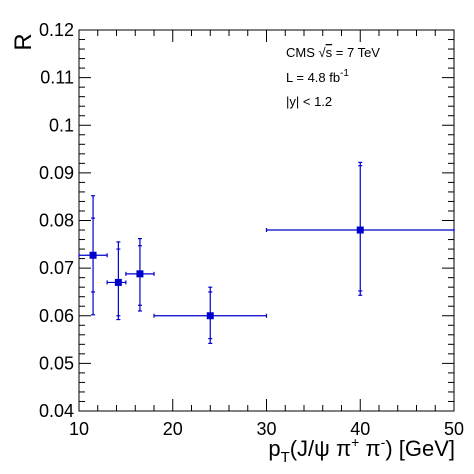  I want to click on y-tick-label: 0.08, so click(56, 221).